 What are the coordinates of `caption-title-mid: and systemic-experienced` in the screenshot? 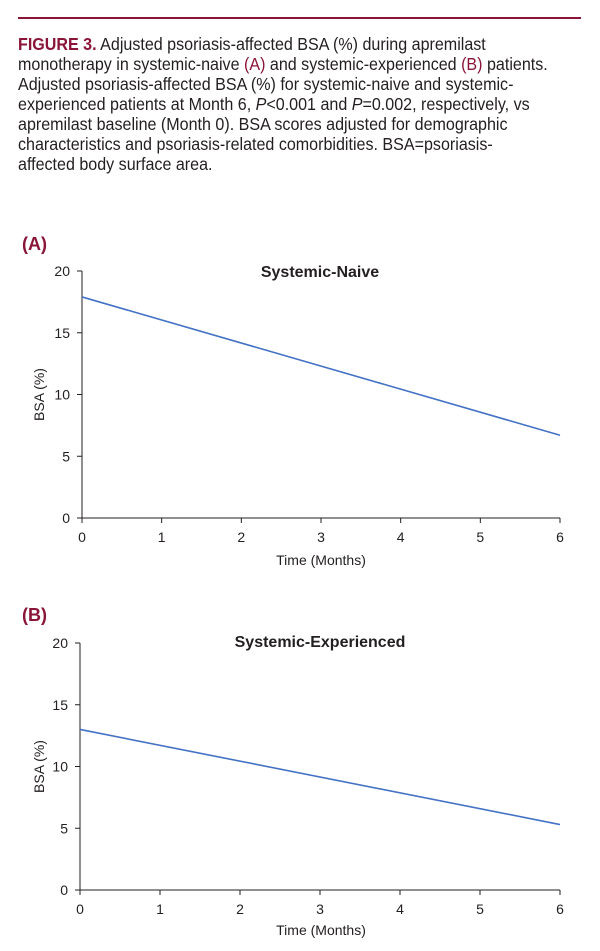 It's located at (363, 64).